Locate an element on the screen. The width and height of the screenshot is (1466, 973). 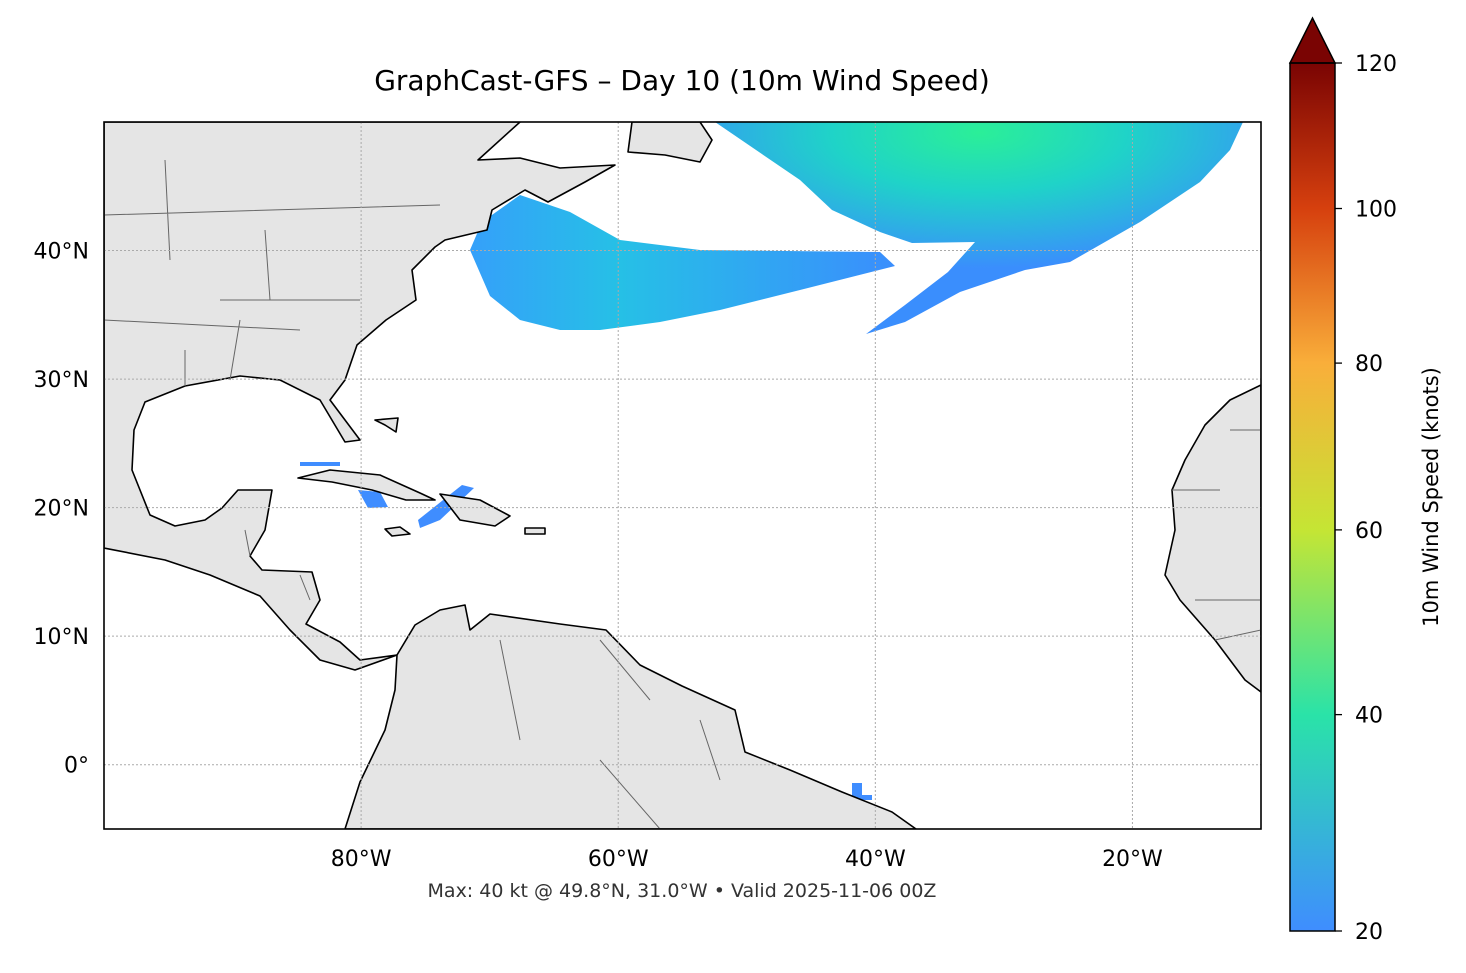
colorbar-frame is located at coordinates (1312, 497).